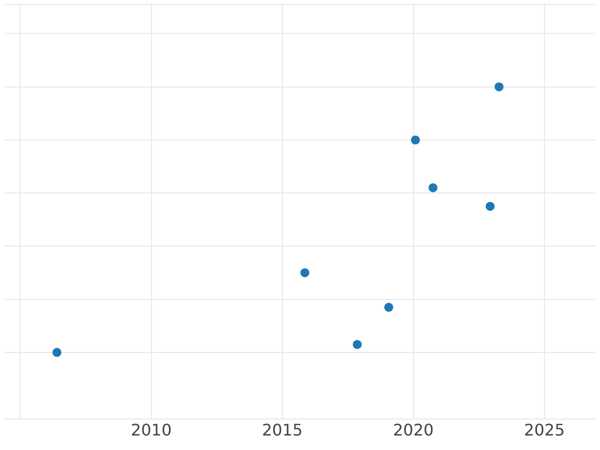 This screenshot has height=450, width=600. What do you see at coordinates (282, 430) in the screenshot?
I see `x-tick-label: 2015` at bounding box center [282, 430].